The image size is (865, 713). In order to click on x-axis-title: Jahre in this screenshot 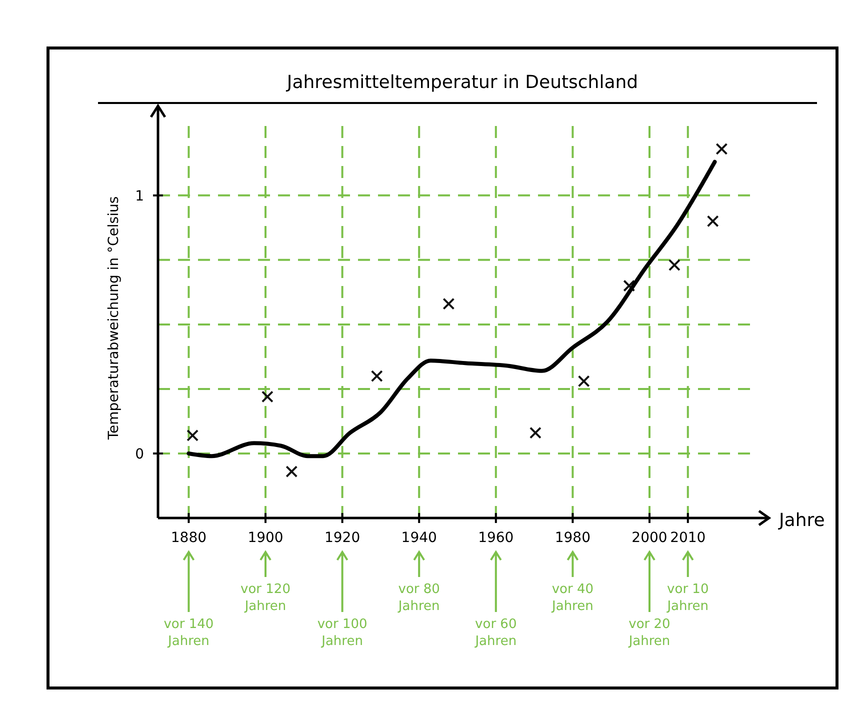, I will do `click(801, 520)`.